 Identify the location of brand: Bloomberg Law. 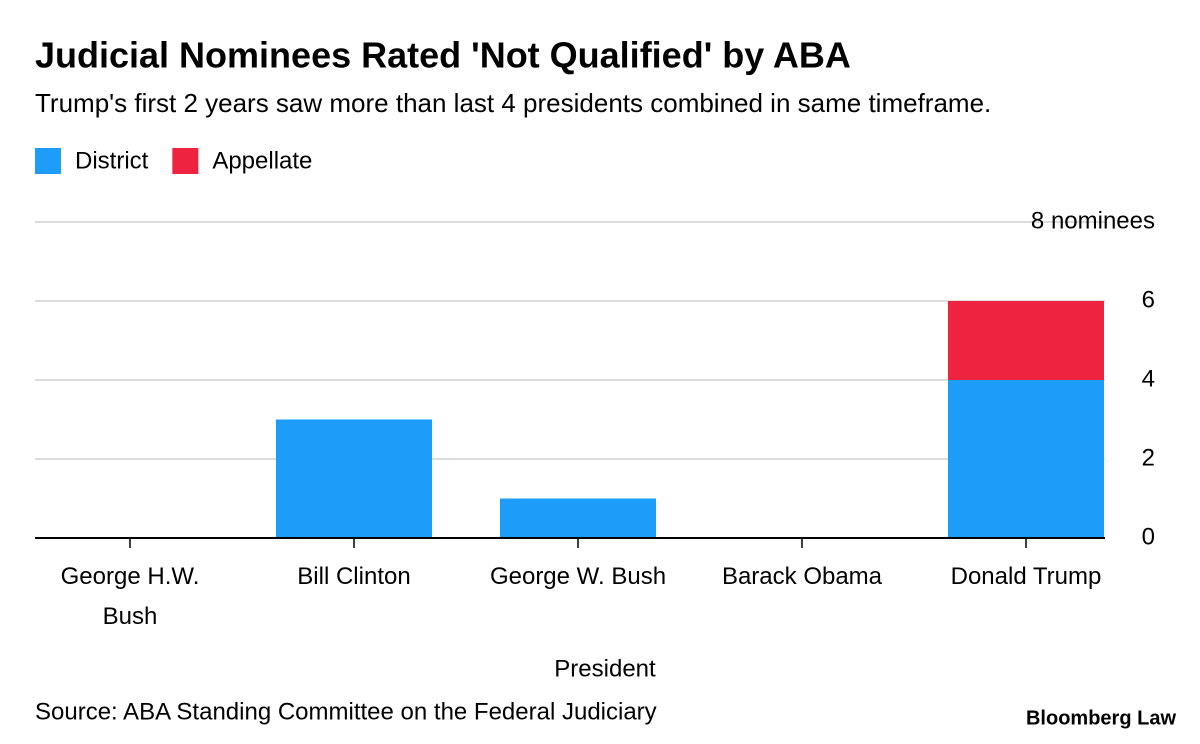
(1101, 718).